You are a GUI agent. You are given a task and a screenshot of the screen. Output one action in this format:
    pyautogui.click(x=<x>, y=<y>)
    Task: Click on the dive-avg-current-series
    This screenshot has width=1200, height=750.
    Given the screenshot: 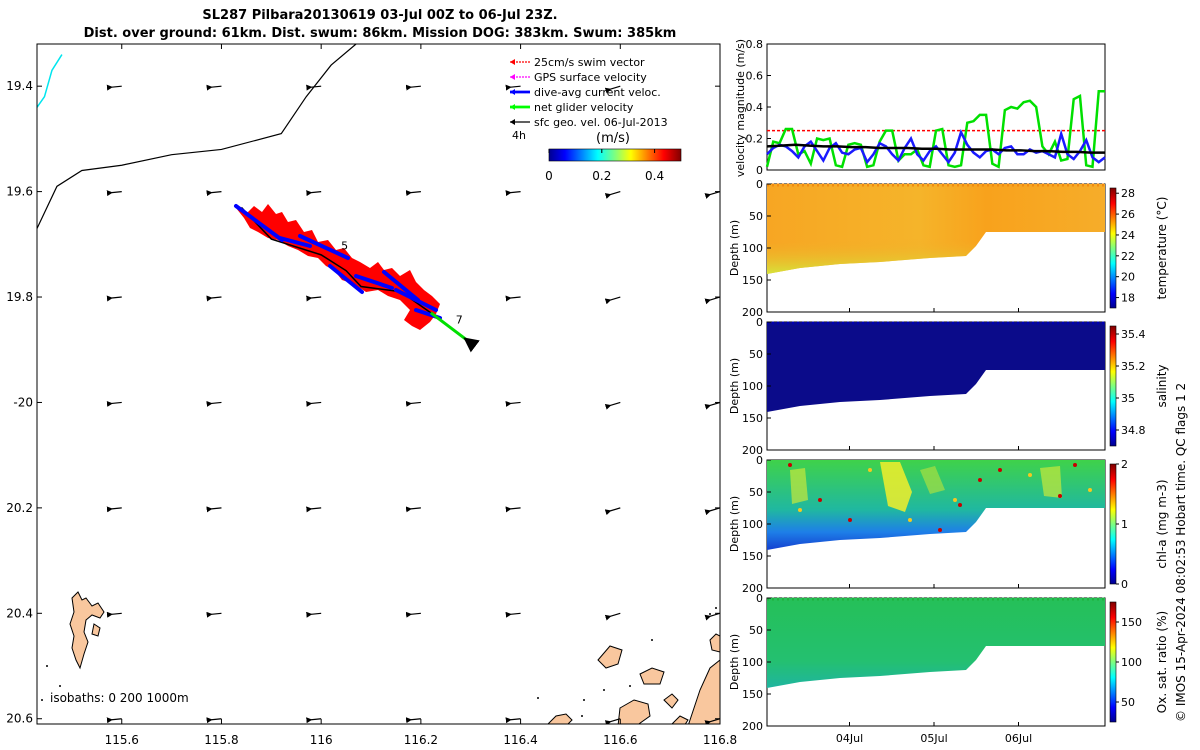 What is the action you would take?
    pyautogui.click(x=936, y=146)
    